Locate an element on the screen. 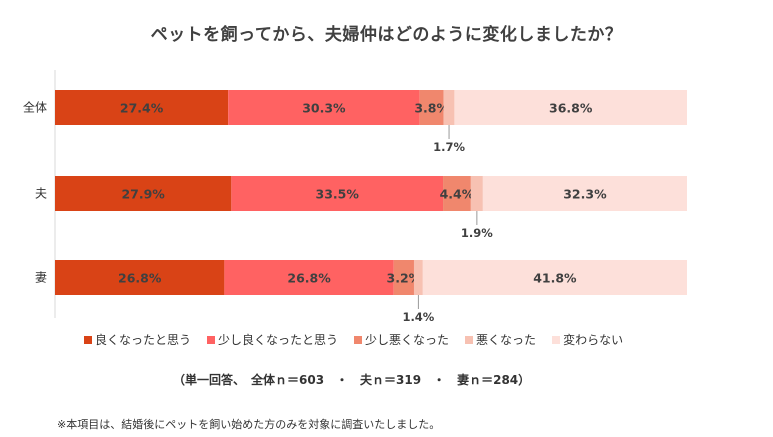  data-label: 27.9% is located at coordinates (143, 194).